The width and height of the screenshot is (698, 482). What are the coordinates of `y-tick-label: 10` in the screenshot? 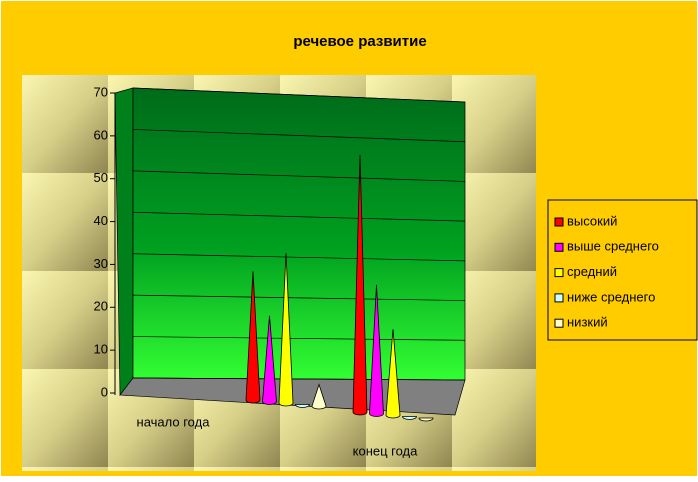 It's located at (101, 349).